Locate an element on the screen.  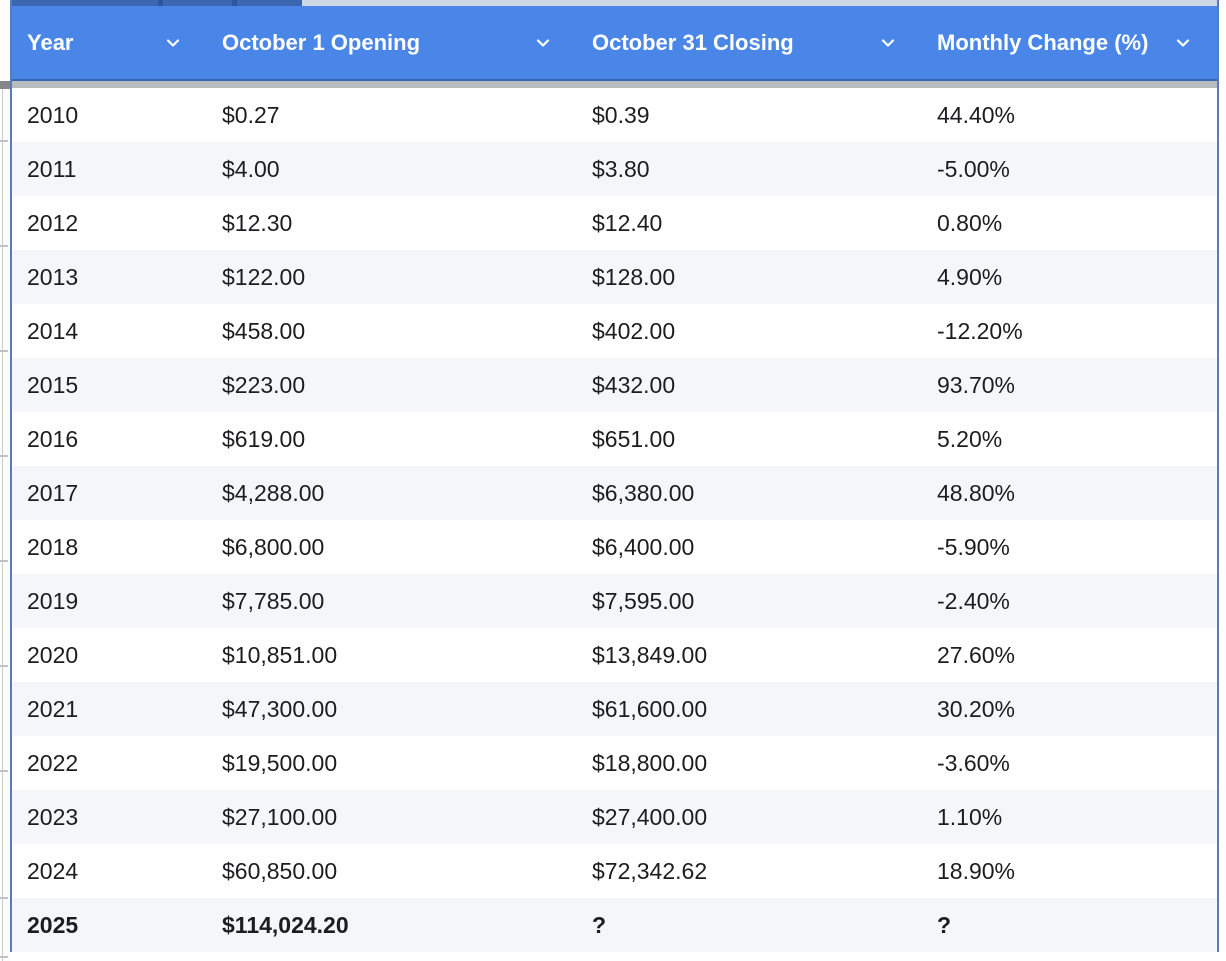
cell-closing: $12.40 is located at coordinates (627, 222).